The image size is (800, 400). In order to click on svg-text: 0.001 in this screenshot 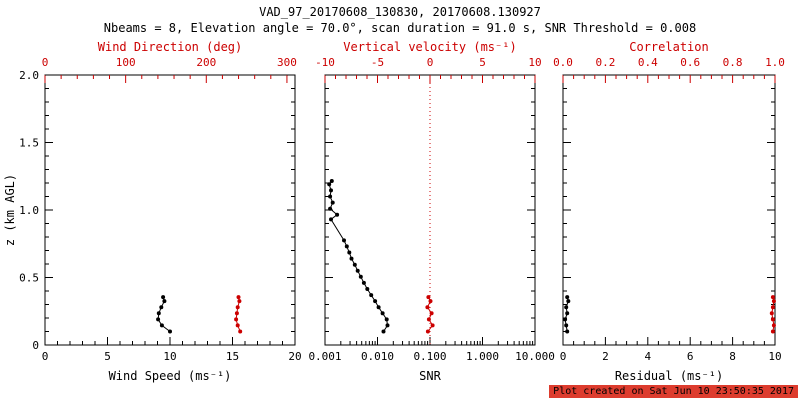, I will do `click(324, 356)`.